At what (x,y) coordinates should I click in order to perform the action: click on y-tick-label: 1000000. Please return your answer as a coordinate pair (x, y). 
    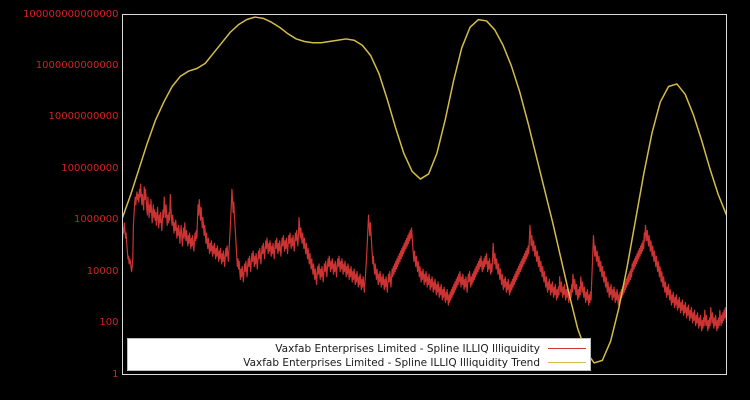
    Looking at the image, I should click on (96, 220).